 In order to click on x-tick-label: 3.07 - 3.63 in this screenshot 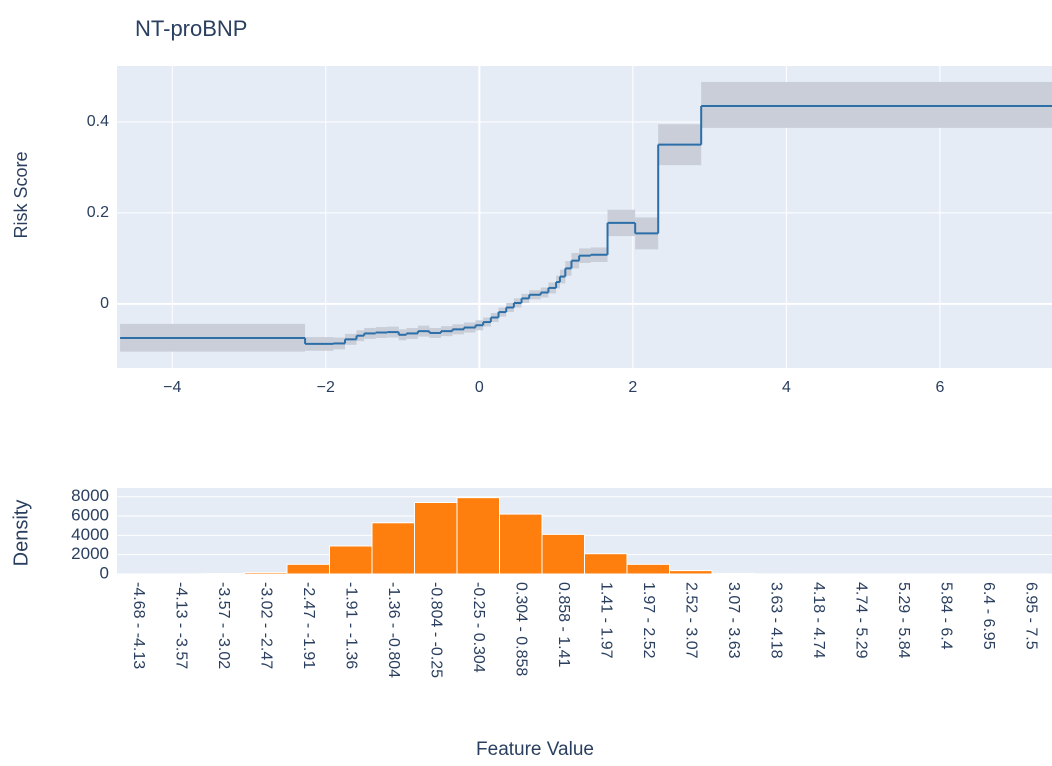, I will do `click(733, 620)`.